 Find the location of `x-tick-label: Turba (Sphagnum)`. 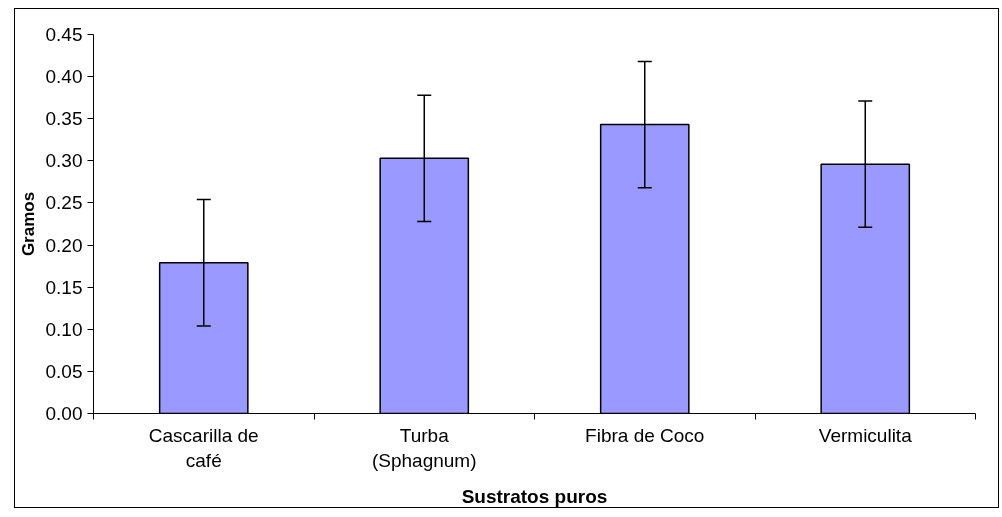

x-tick-label: Turba (Sphagnum) is located at coordinates (424, 447).